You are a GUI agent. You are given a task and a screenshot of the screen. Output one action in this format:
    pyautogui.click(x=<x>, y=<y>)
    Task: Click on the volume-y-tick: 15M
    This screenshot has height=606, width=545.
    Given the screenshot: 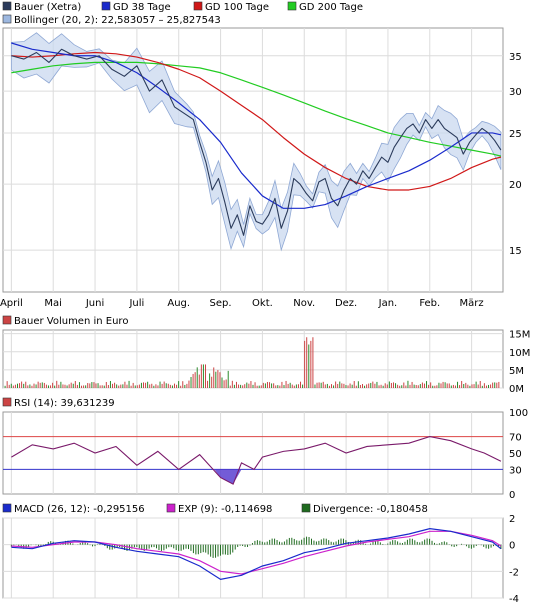 What is the action you would take?
    pyautogui.click(x=519, y=335)
    